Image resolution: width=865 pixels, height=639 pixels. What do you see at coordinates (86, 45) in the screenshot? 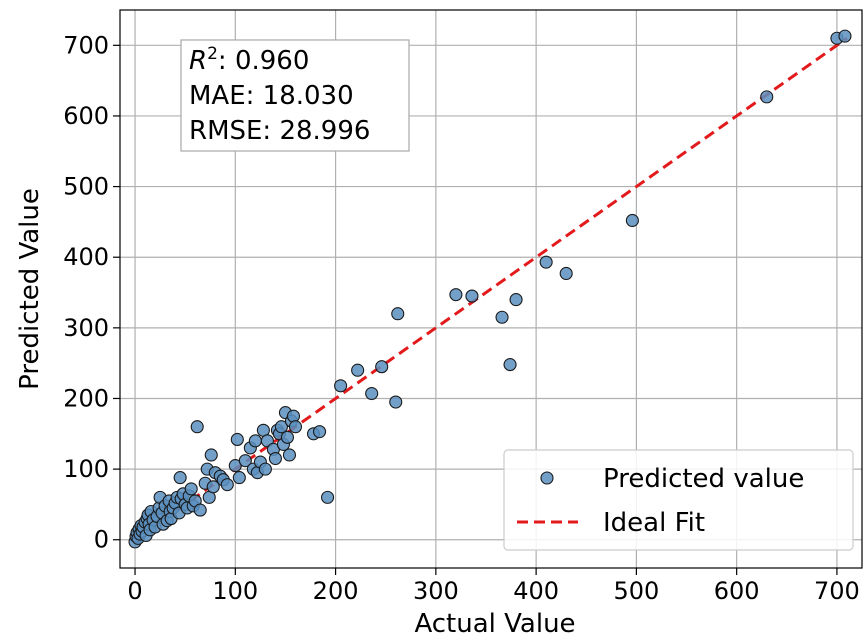
I see `y-tick-label: 700` at bounding box center [86, 45].